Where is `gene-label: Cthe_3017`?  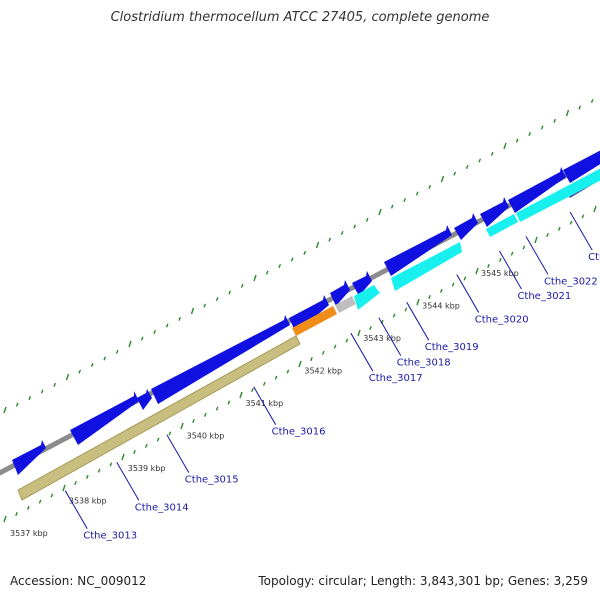 gene-label: Cthe_3017 is located at coordinates (396, 378).